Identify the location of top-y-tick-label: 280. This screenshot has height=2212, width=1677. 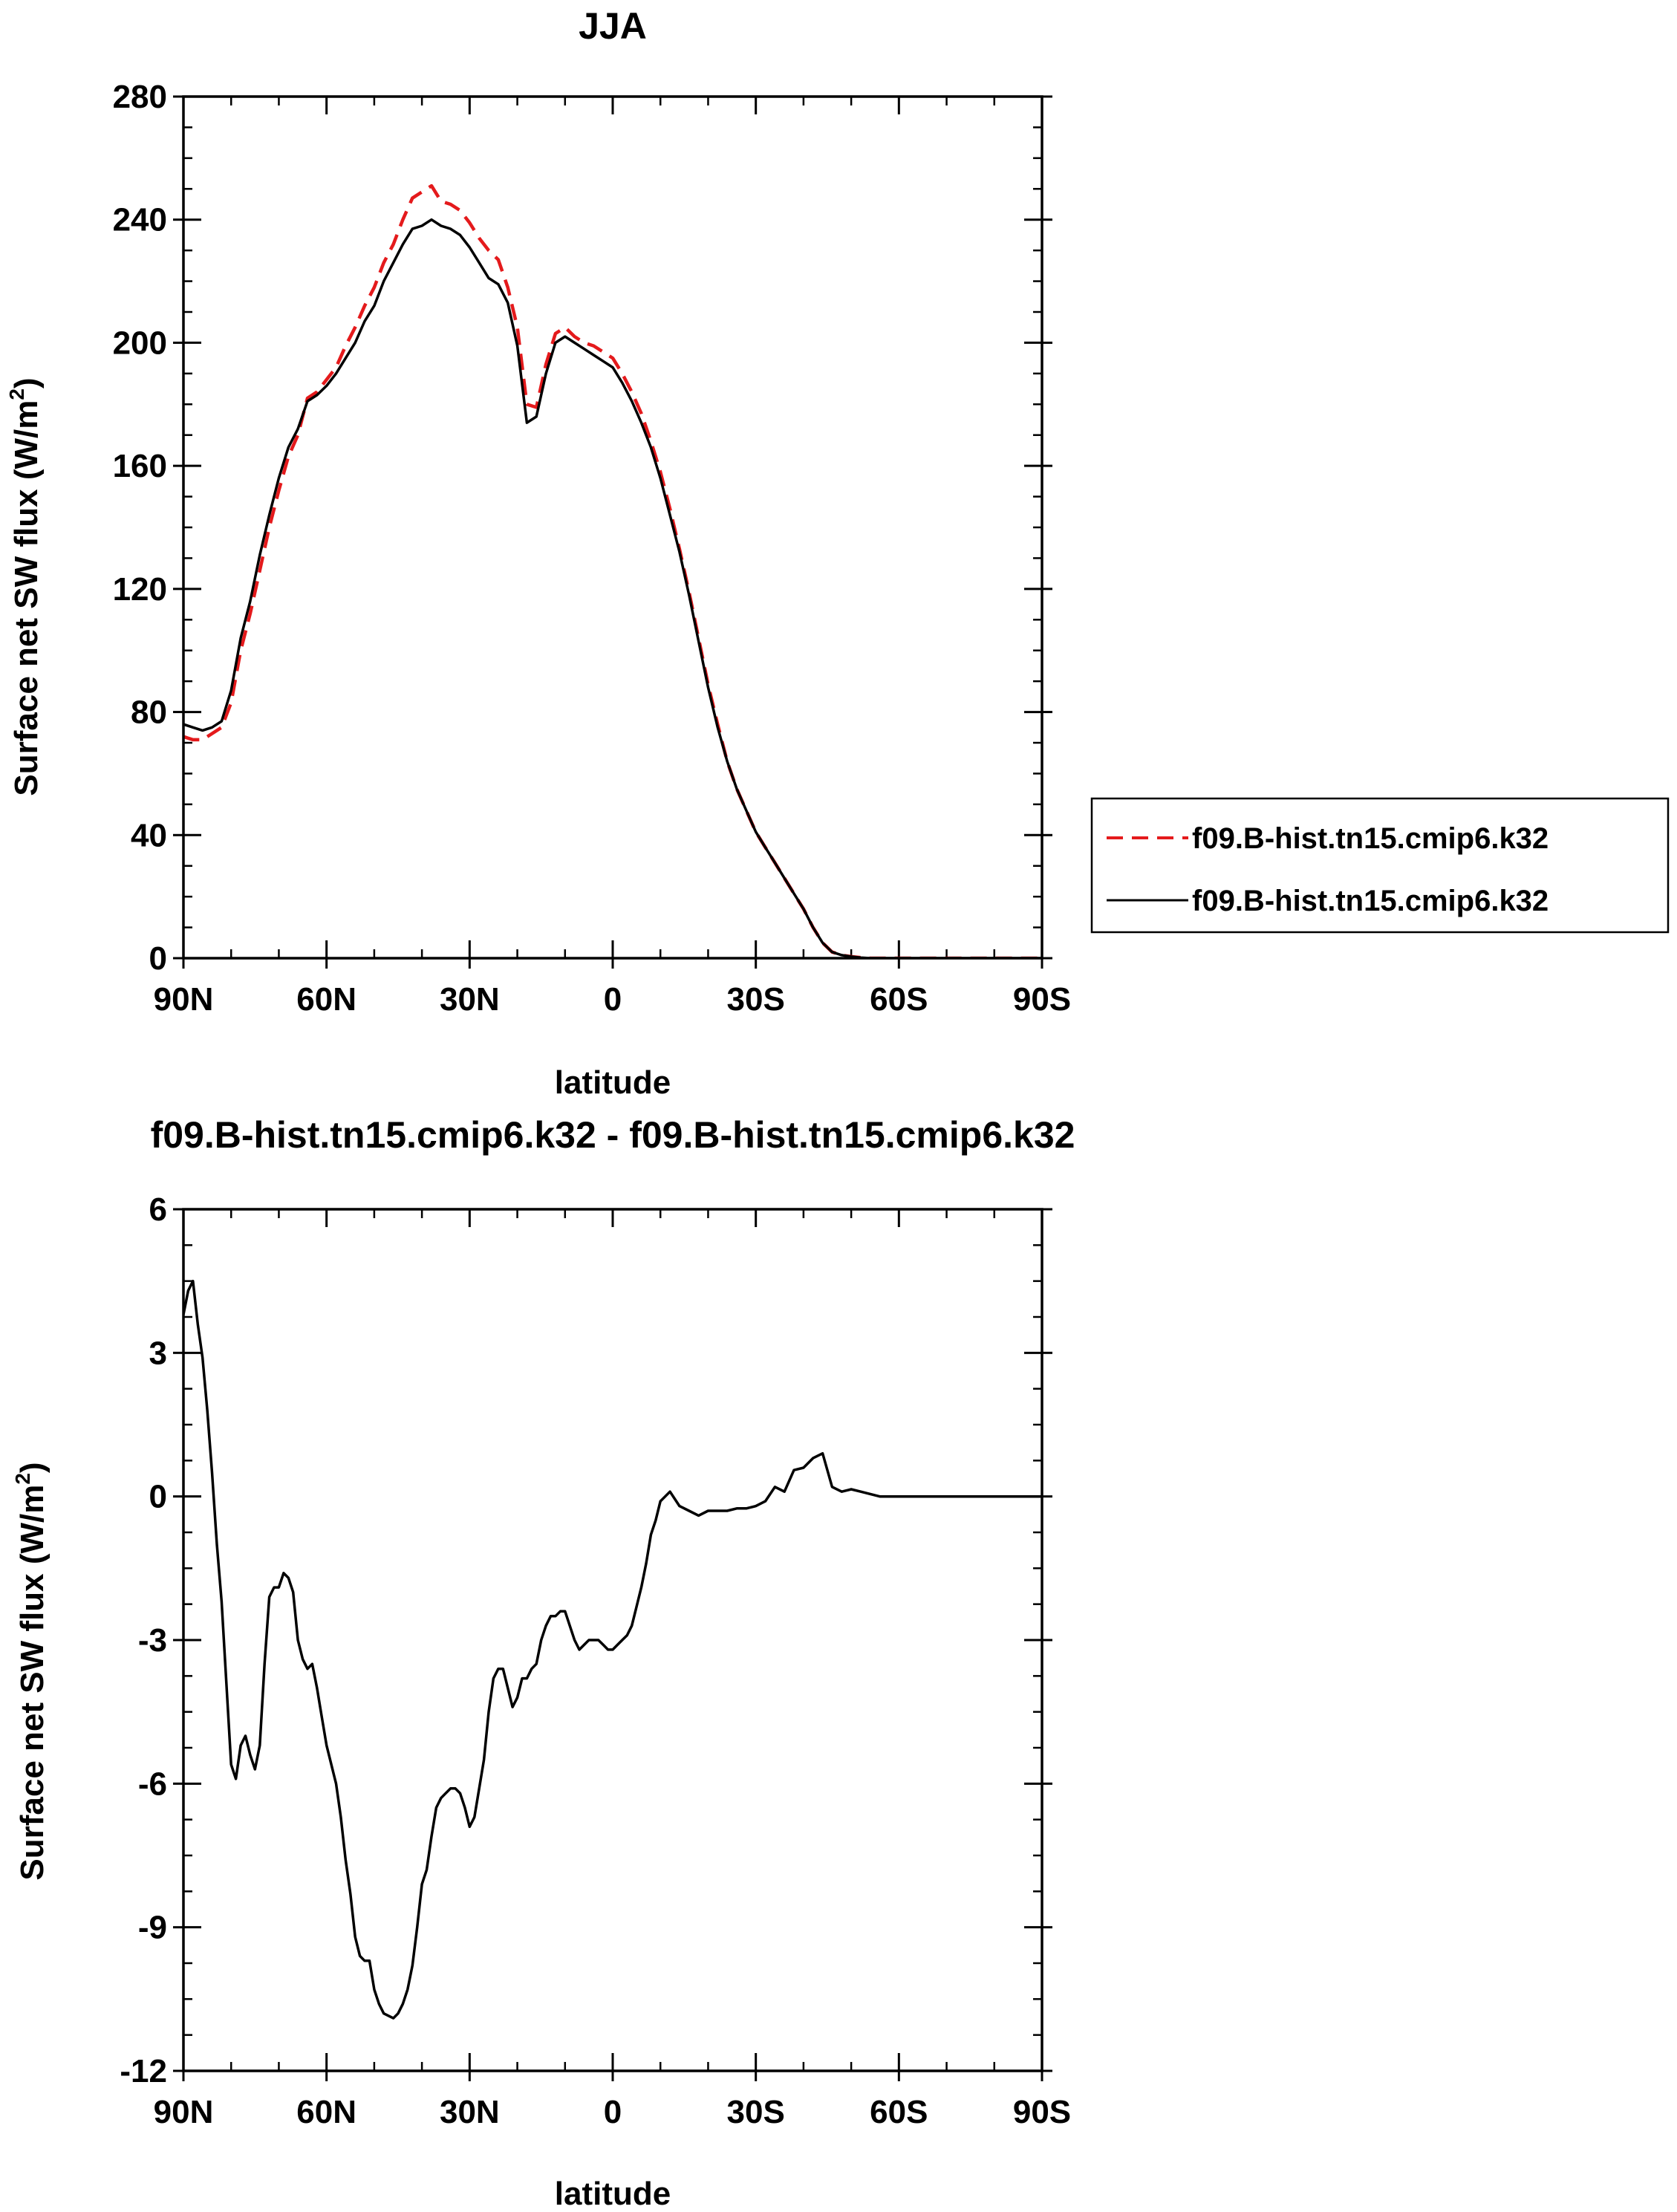
(140, 97).